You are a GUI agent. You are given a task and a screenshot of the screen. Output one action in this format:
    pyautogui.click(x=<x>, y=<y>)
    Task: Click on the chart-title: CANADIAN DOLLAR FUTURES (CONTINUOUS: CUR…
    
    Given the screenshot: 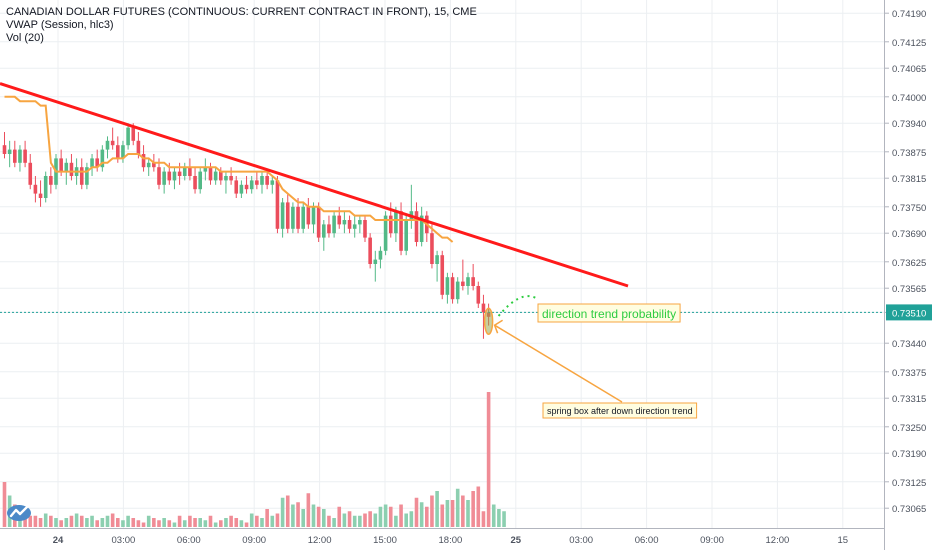 What is the action you would take?
    pyautogui.click(x=241, y=12)
    